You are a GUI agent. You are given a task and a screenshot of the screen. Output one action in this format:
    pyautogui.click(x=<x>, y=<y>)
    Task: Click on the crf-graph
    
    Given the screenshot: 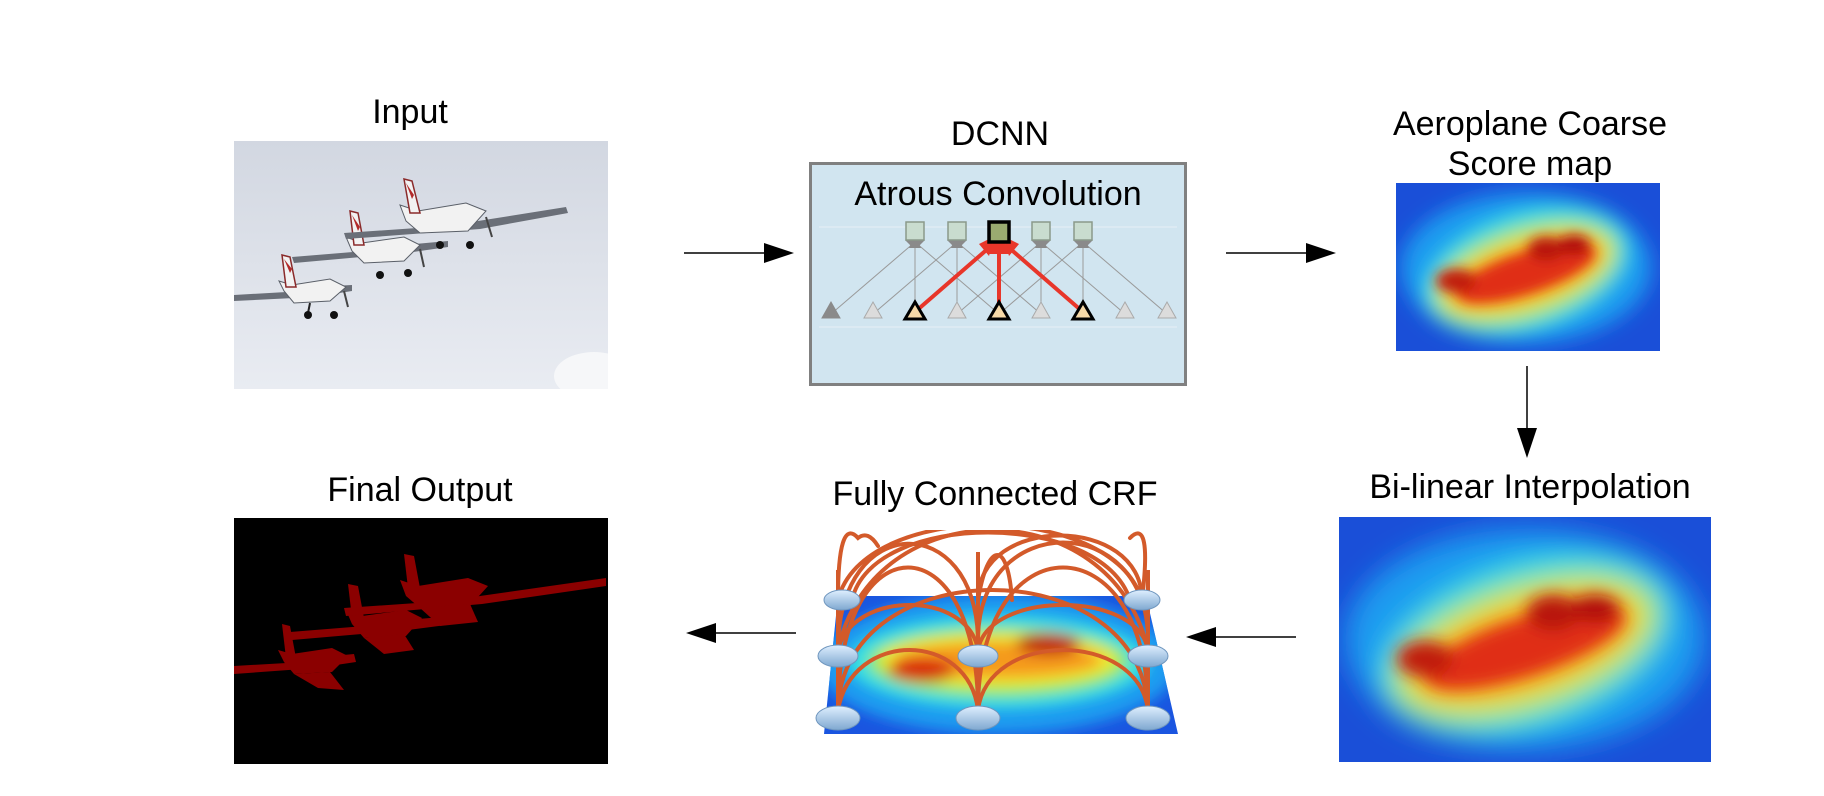 What is the action you would take?
    pyautogui.click(x=1004, y=634)
    